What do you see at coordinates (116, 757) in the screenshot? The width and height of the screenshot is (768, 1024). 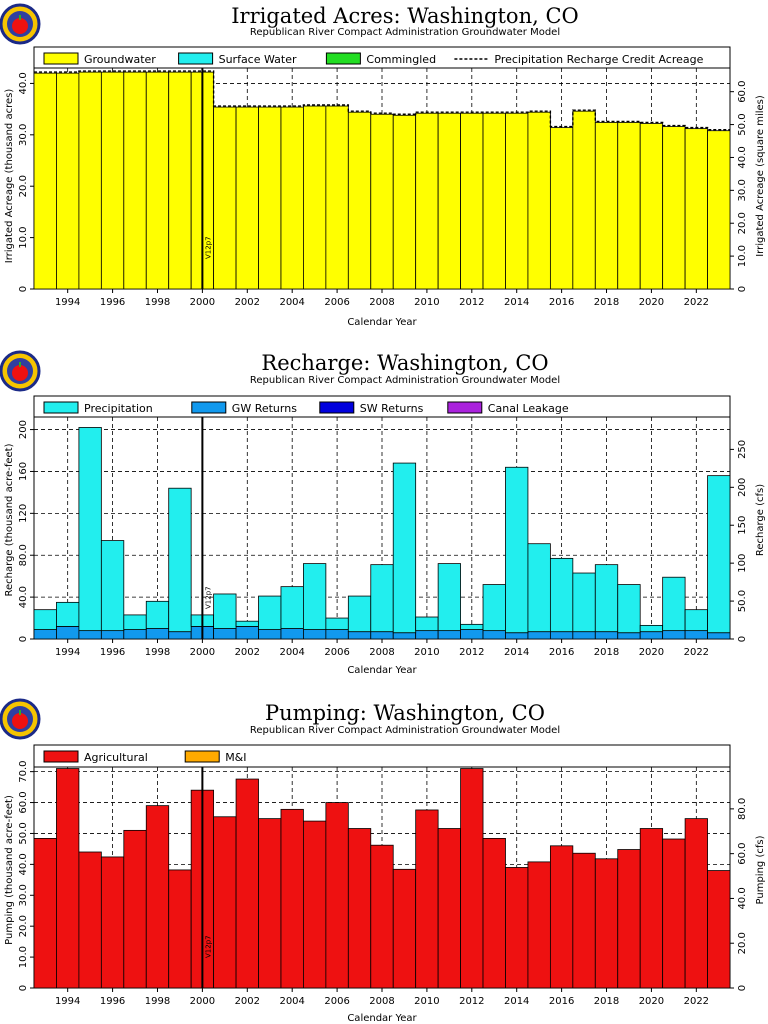 I see `legend-label: Agricultural` at bounding box center [116, 757].